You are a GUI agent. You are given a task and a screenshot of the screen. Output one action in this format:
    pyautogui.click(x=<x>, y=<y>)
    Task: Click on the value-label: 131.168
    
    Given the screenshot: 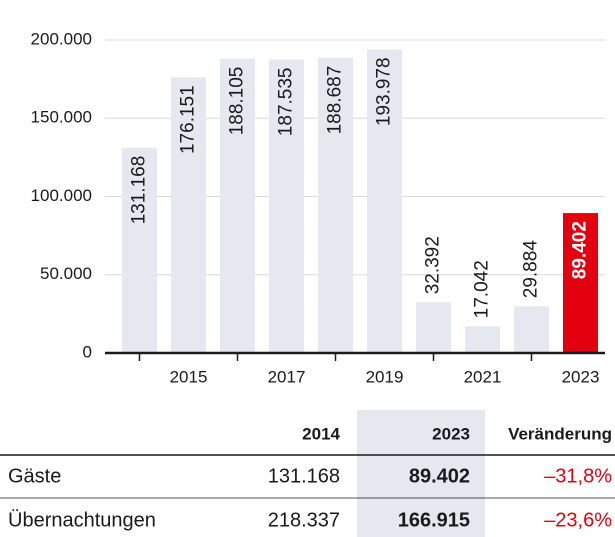 What is the action you would take?
    pyautogui.click(x=139, y=190)
    